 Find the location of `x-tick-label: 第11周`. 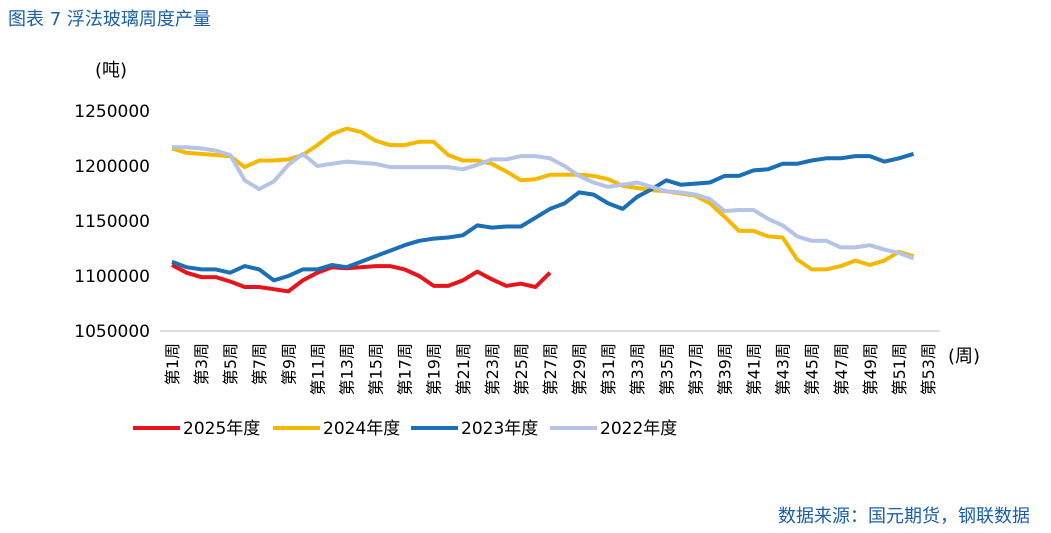

x-tick-label: 第11周 is located at coordinates (317, 369).